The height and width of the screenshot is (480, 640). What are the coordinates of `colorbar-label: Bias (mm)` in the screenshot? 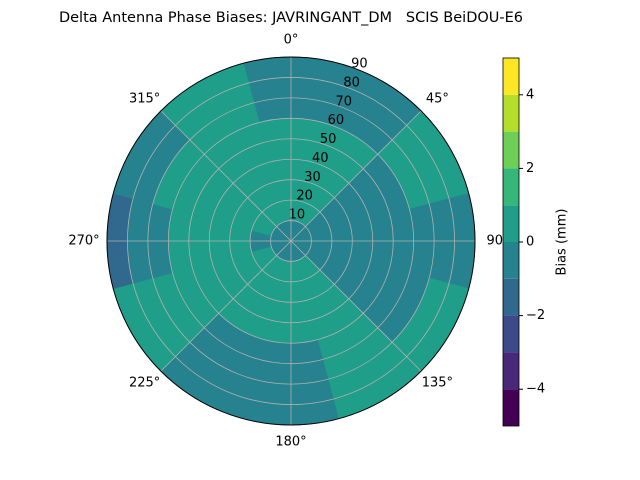 It's located at (562, 242).